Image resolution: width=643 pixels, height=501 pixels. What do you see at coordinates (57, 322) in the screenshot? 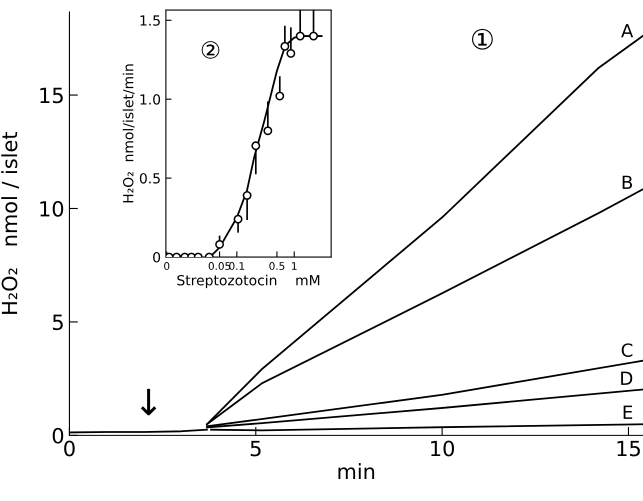
I see `y-tick-label: 5` at bounding box center [57, 322].